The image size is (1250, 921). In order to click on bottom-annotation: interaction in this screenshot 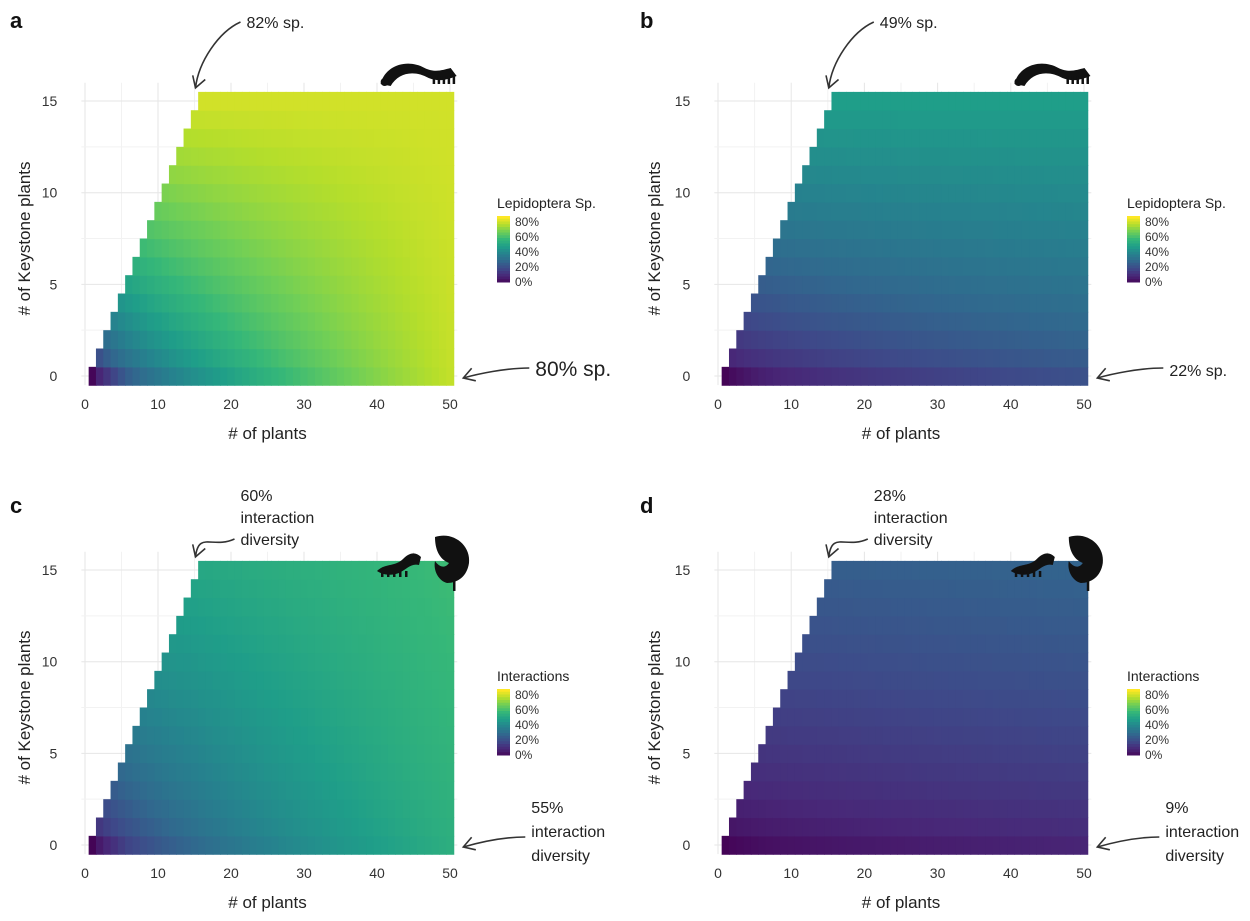, I will do `click(1202, 832)`.